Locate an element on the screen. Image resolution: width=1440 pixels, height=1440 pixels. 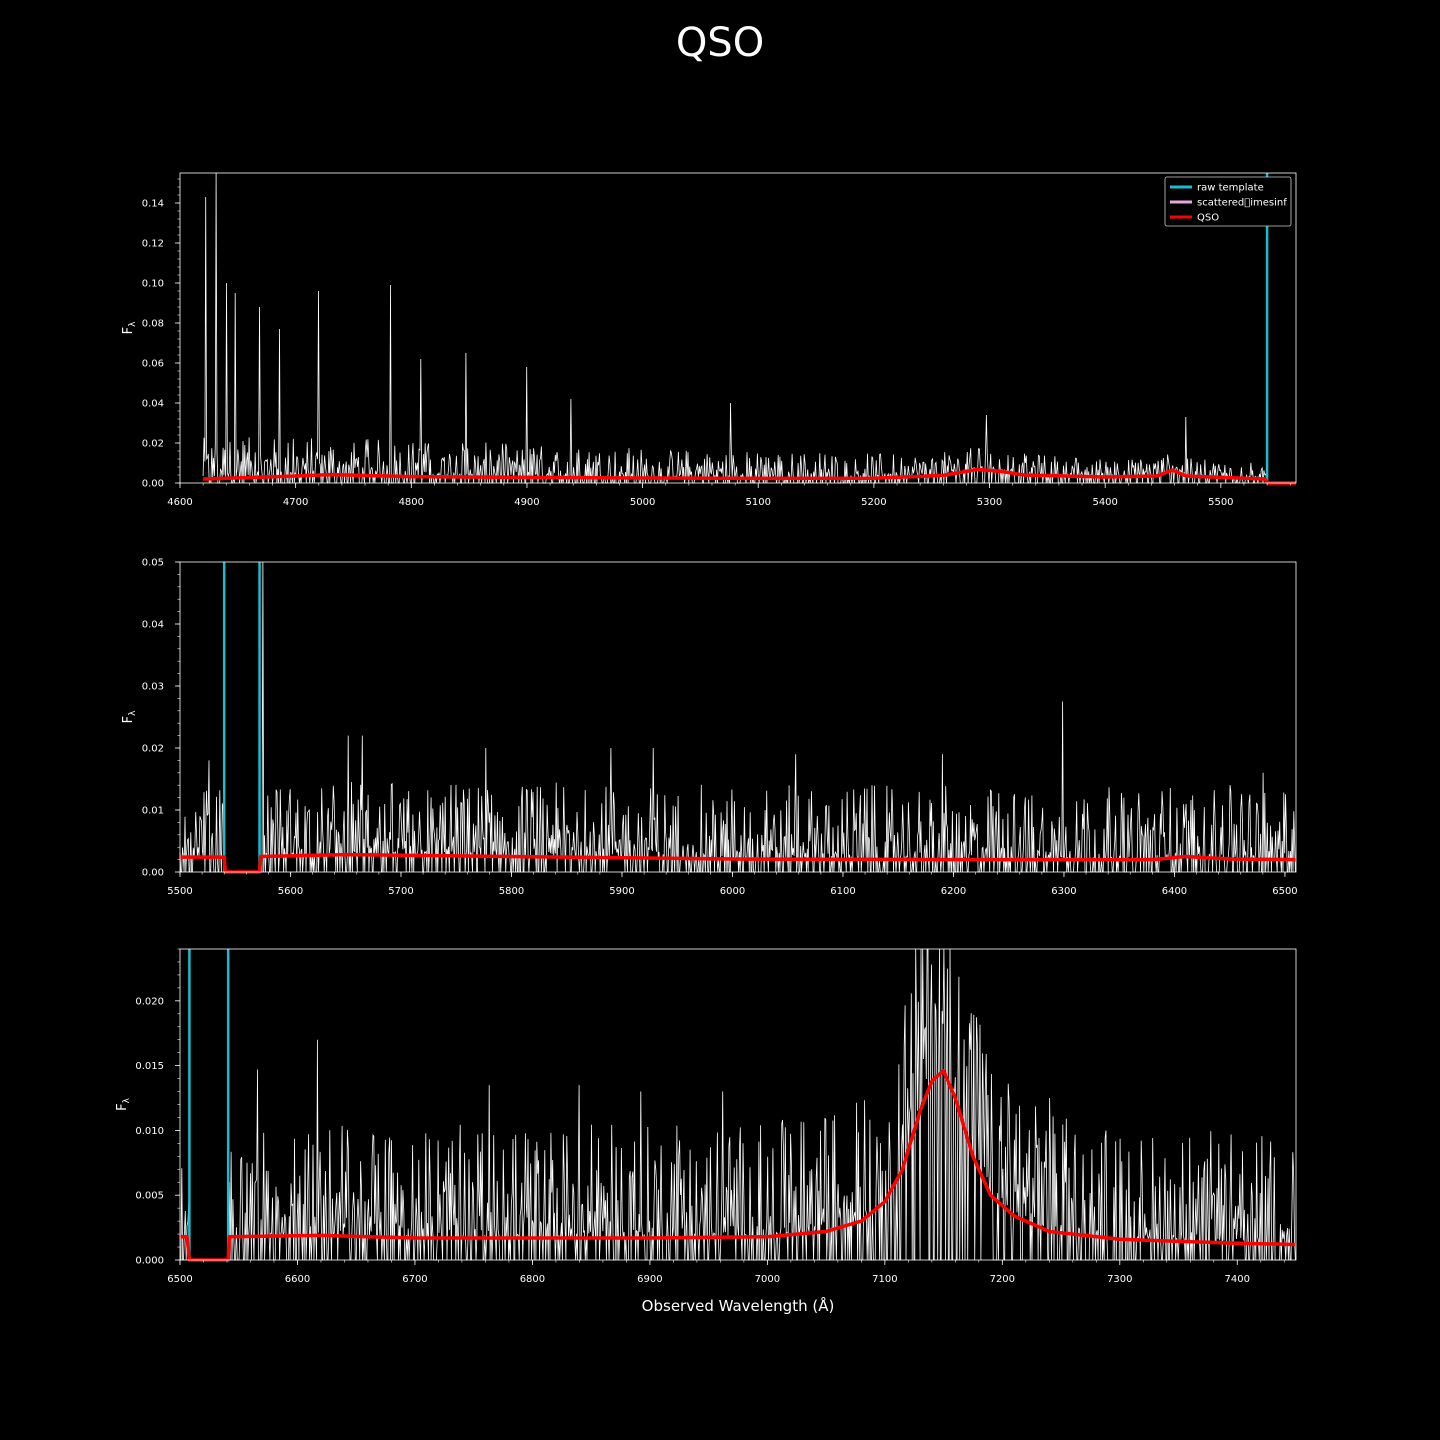
x-tick-label: 5800 is located at coordinates (511, 891).